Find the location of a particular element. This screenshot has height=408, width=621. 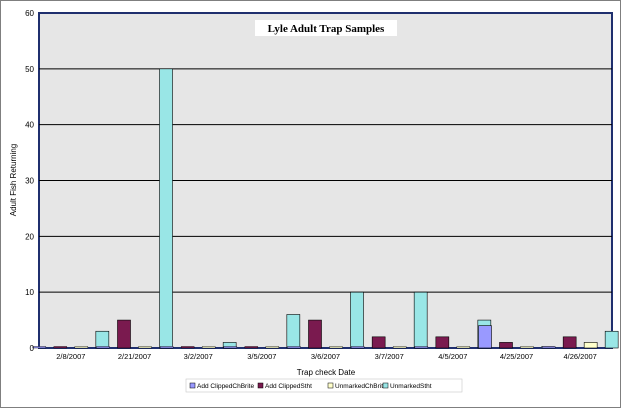

x-tick-label: 3/6/2007 is located at coordinates (325, 356).